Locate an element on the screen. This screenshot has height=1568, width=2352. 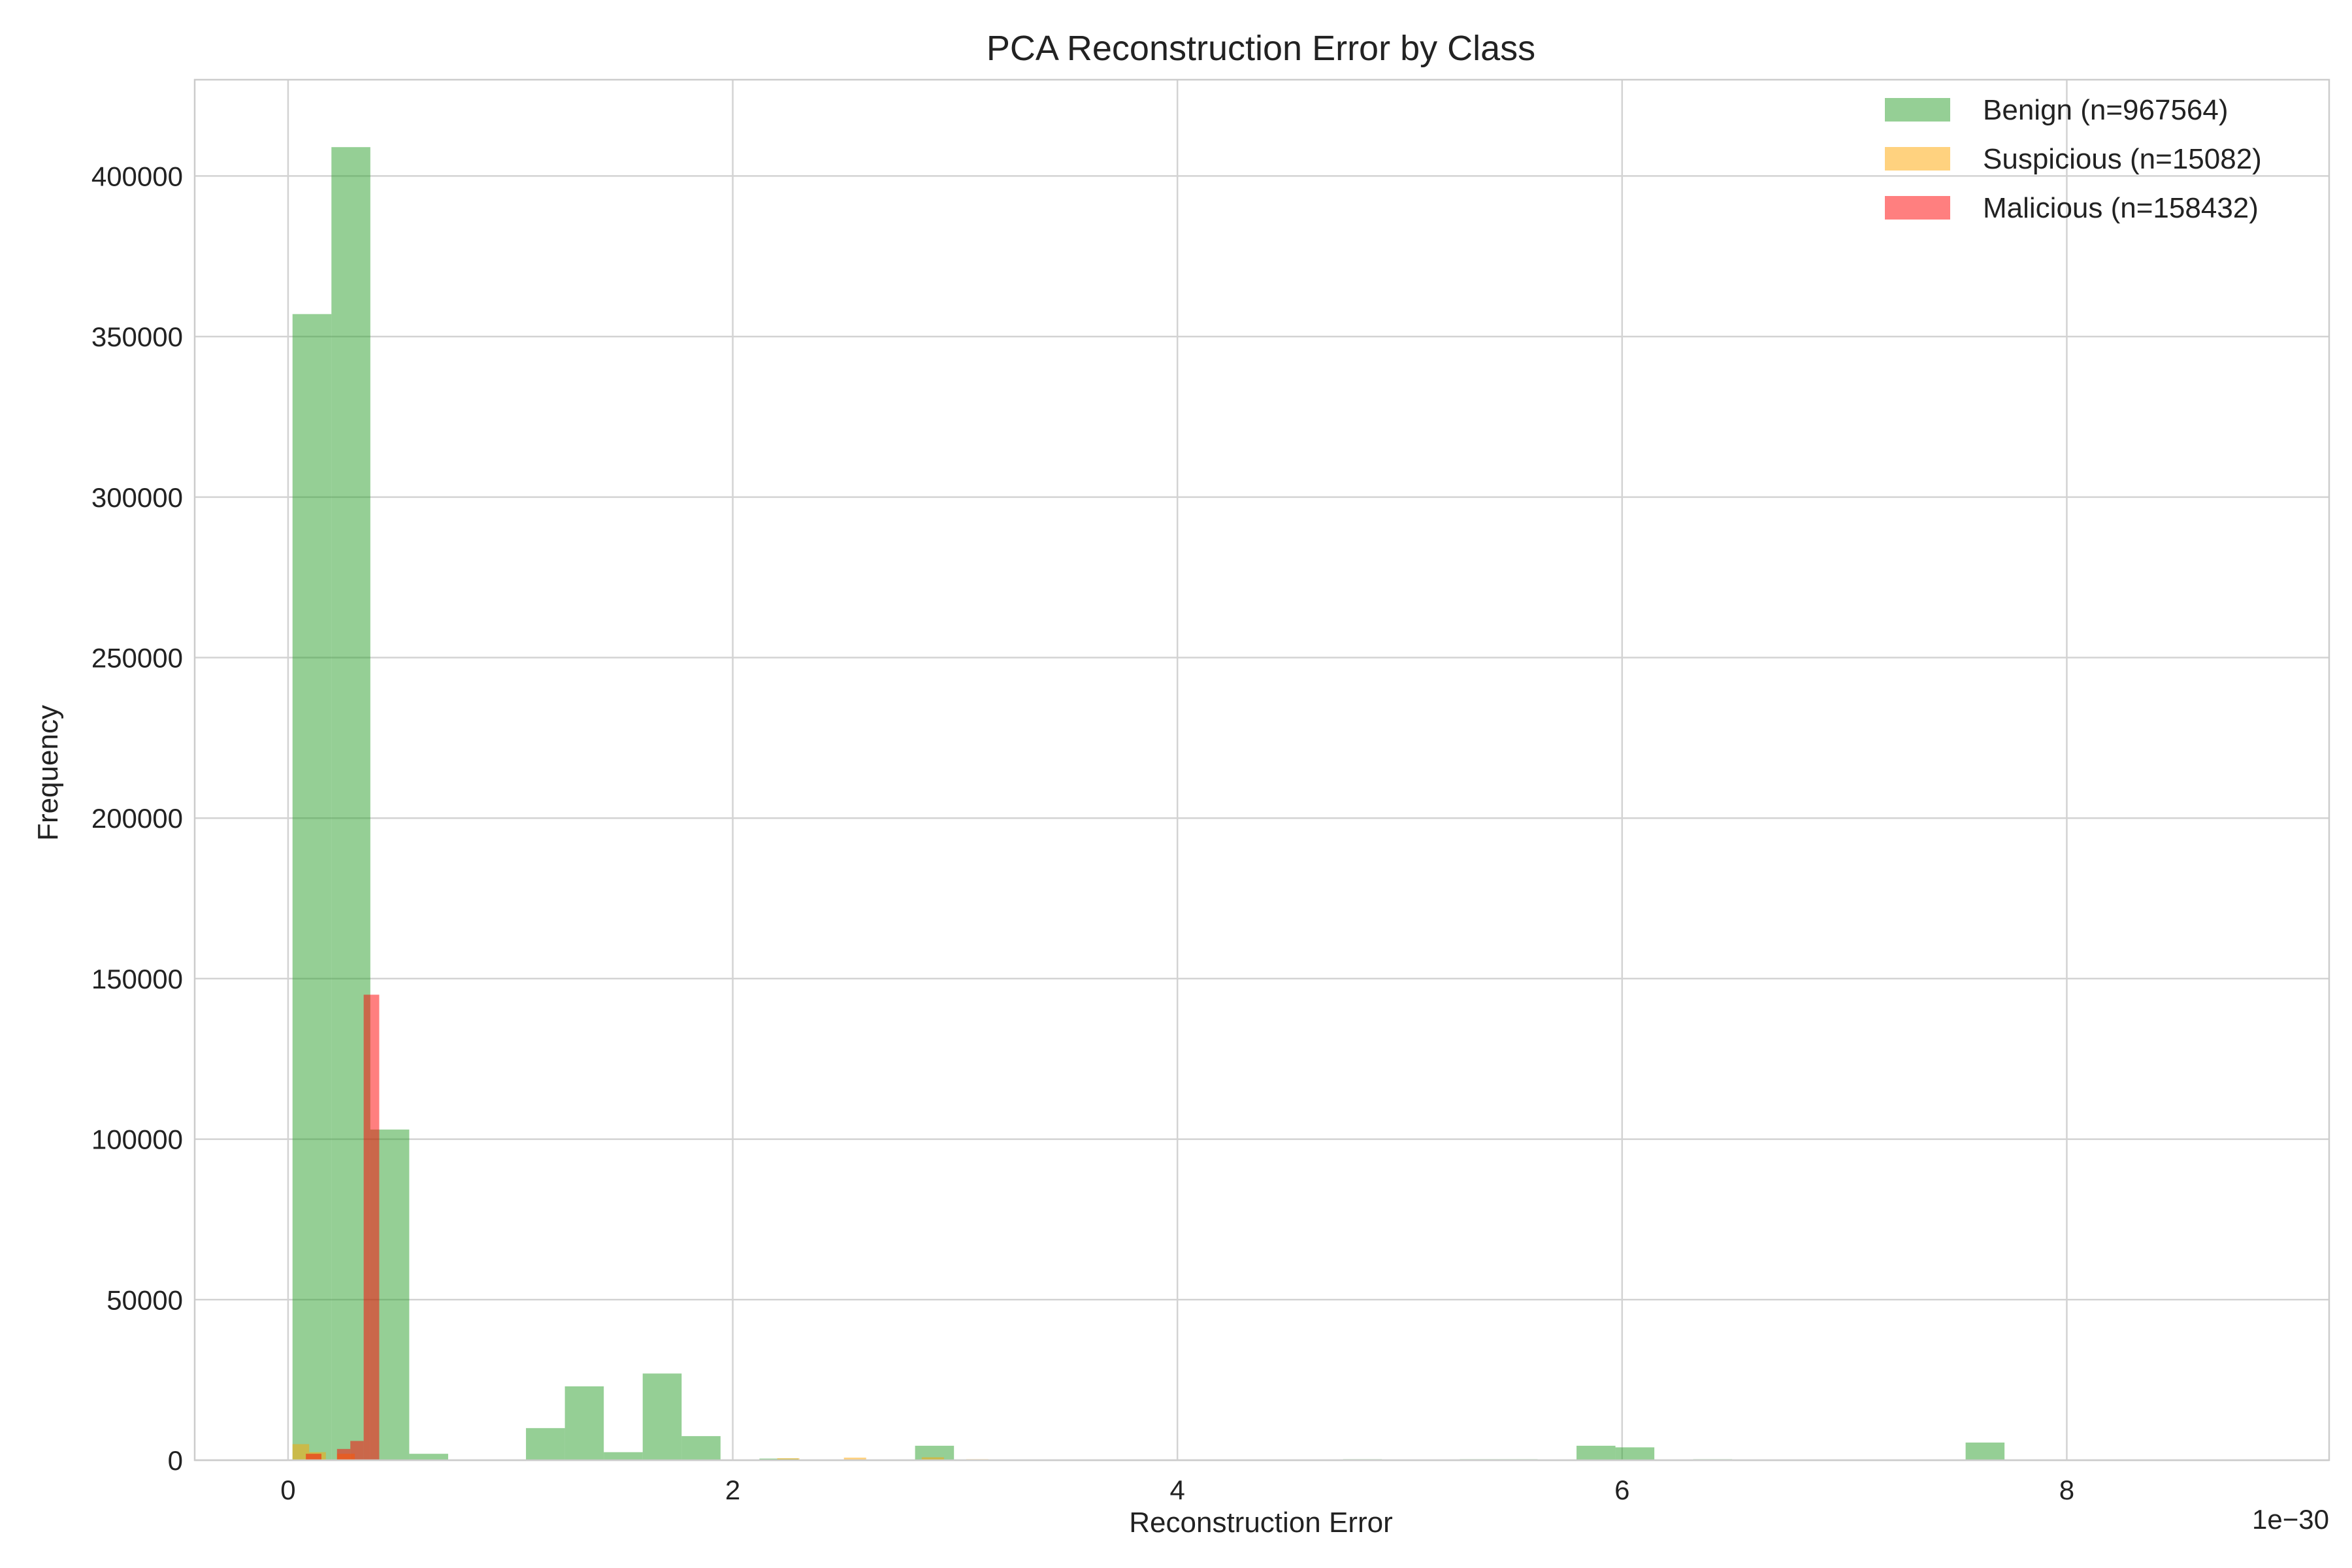
x-tick-labels: 0 2 4 6 8 is located at coordinates (1177, 1490).